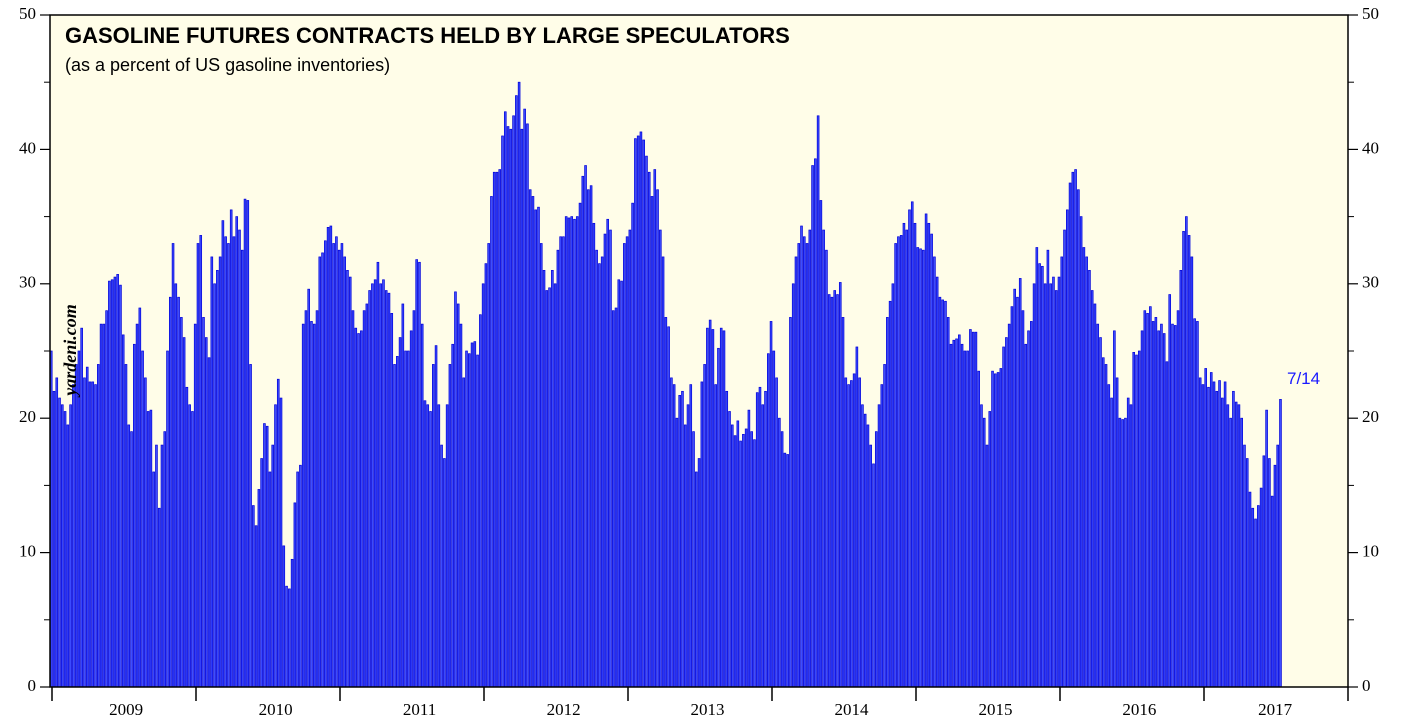 Image resolution: width=1408 pixels, height=721 pixels. I want to click on y2-tick-label: 0, so click(1366, 685).